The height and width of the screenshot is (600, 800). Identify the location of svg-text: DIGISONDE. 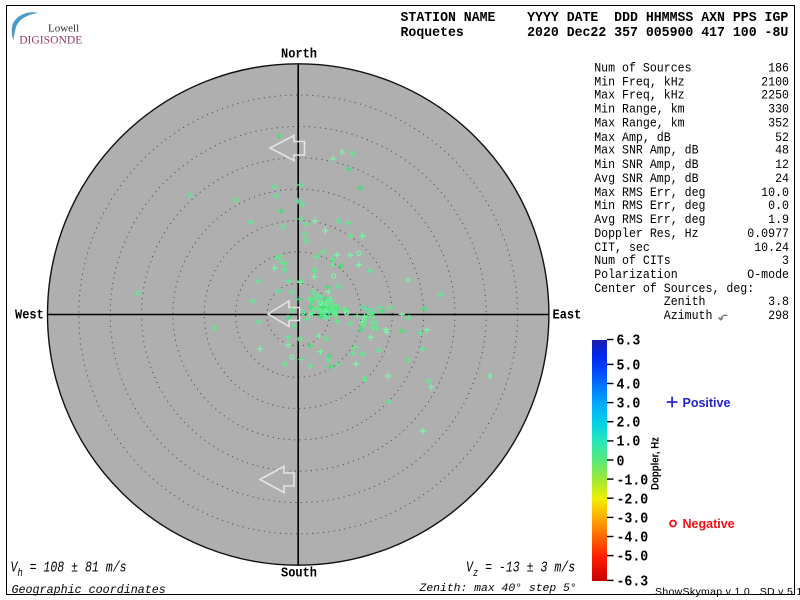
(50, 39).